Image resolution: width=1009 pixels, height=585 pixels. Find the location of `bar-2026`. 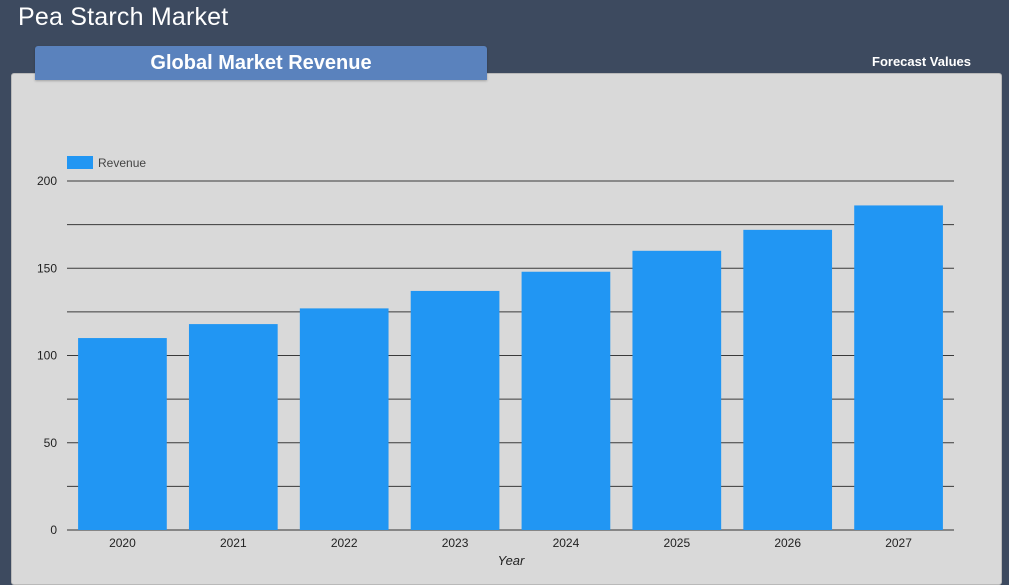

bar-2026 is located at coordinates (788, 380).